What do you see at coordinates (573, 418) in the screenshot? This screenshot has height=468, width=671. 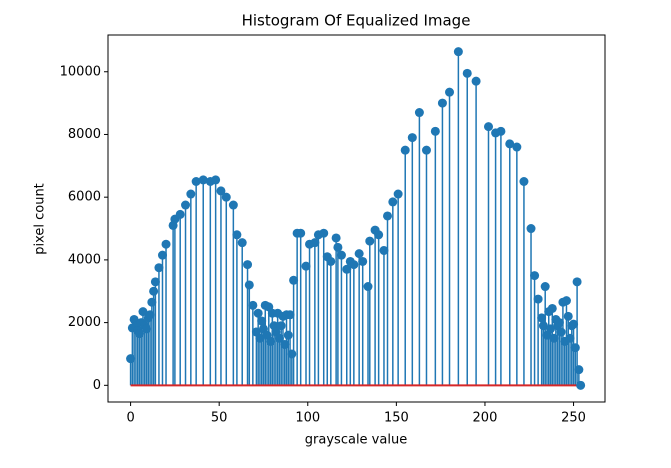 I see `x-tick-label: 250` at bounding box center [573, 418].